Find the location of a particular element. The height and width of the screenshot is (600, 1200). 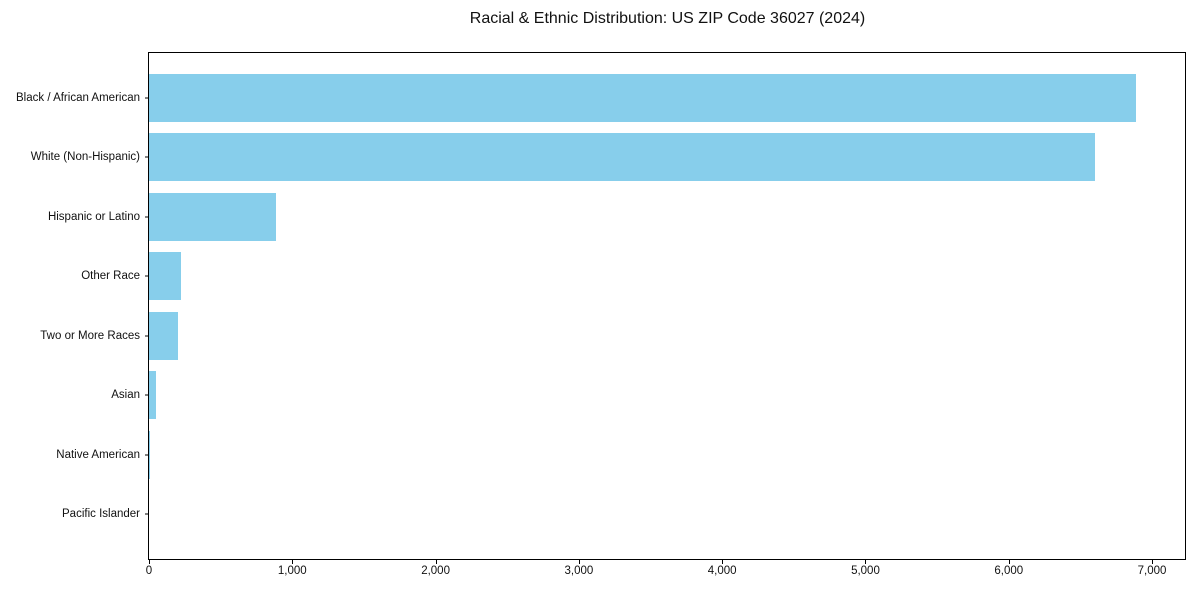

y-tick-label-two-or-more-races: Two or More Races is located at coordinates (90, 335).